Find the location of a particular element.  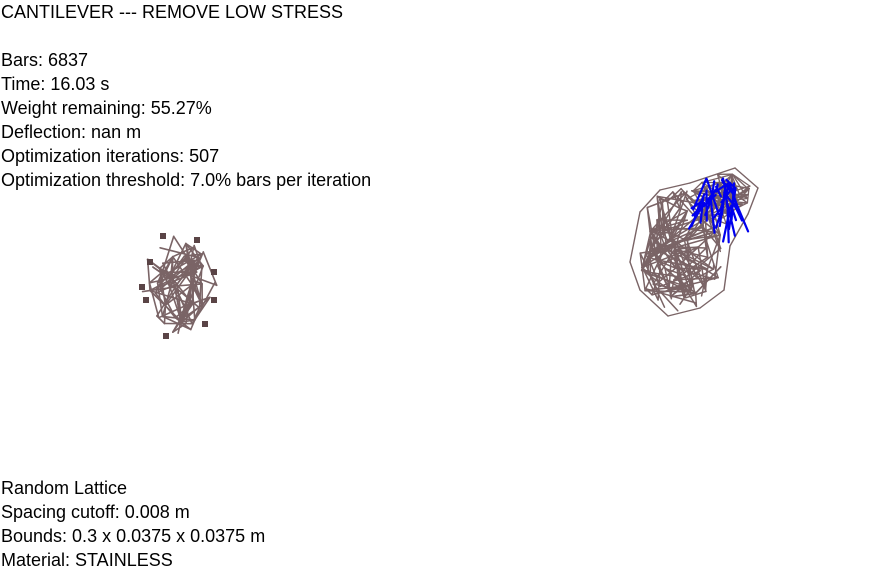

spacing-cutoff: Spacing cutoff: 0.008 m is located at coordinates (95, 512).